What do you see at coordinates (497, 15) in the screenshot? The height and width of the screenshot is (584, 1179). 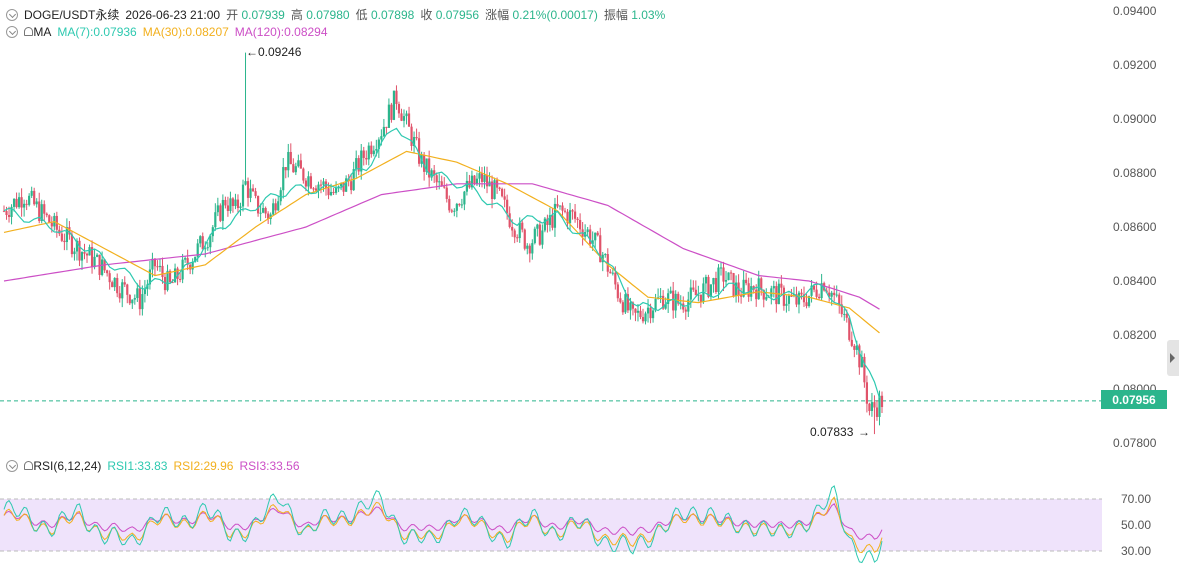 I see `change-label: 涨幅` at bounding box center [497, 15].